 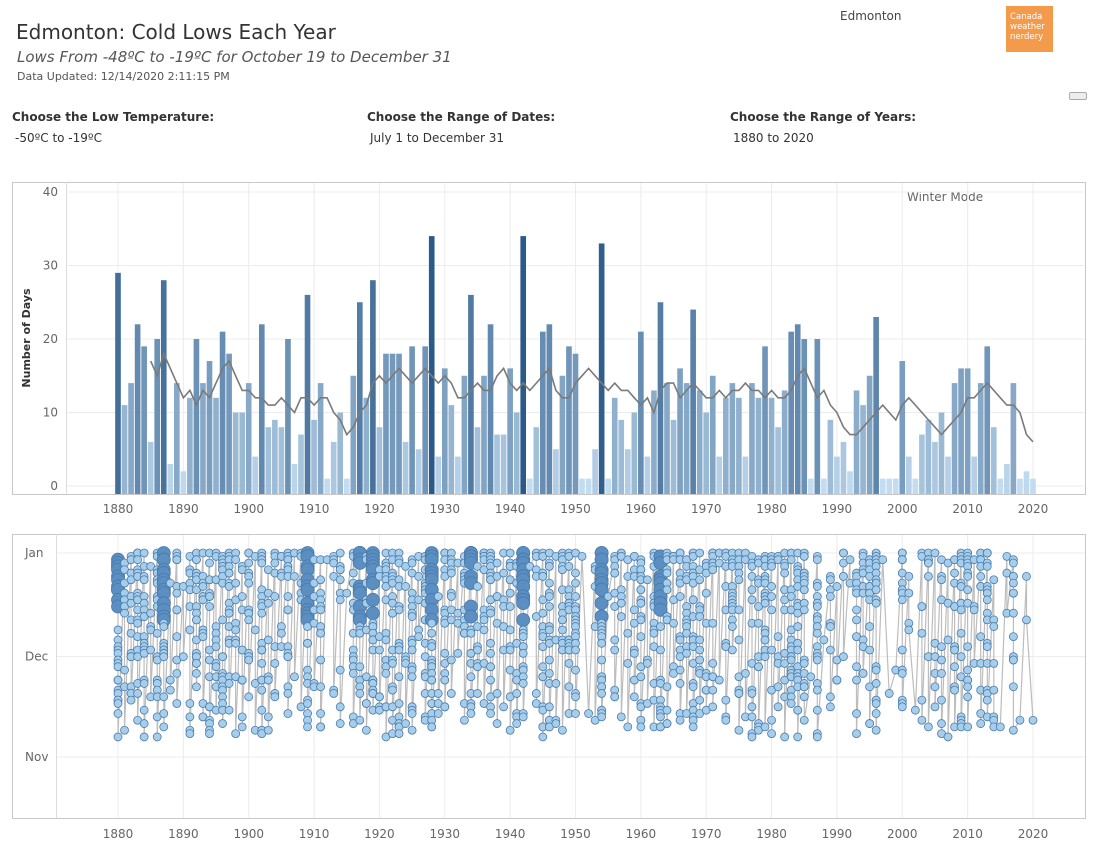 What do you see at coordinates (902, 834) in the screenshot?
I see `scatter-x-tick-label: 2000` at bounding box center [902, 834].